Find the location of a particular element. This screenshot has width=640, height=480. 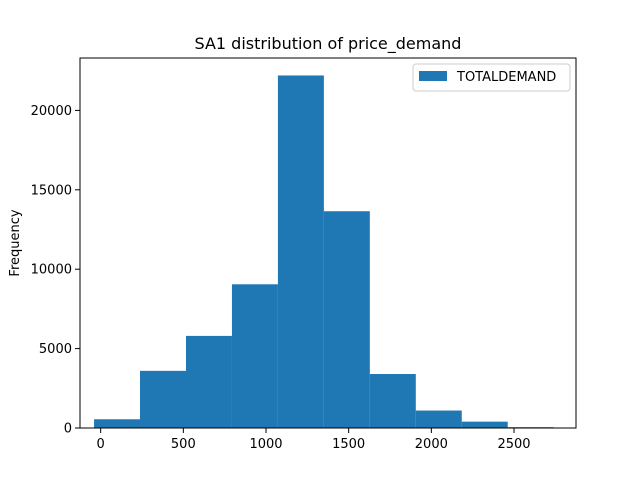

y-tick-label: 20000 is located at coordinates (51, 111).